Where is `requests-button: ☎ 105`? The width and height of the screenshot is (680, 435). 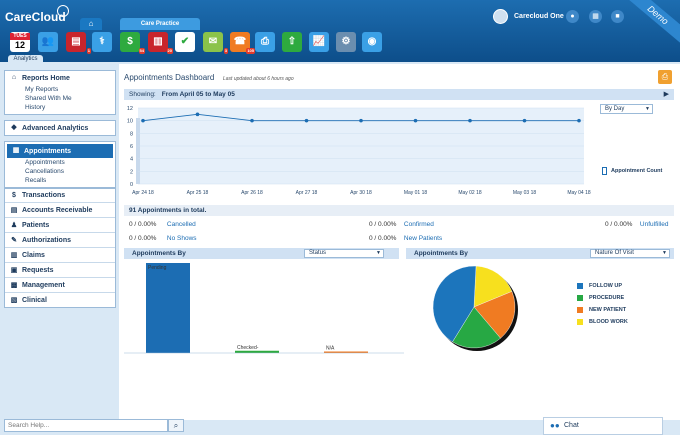
requests-button: ☎ 105 is located at coordinates (242, 43).